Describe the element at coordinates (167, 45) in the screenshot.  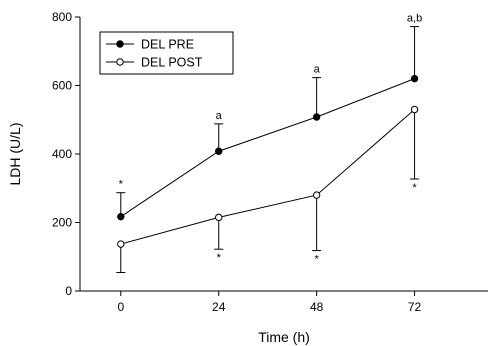
I see `legend-label-del-pre: DEL PRE` at that location.